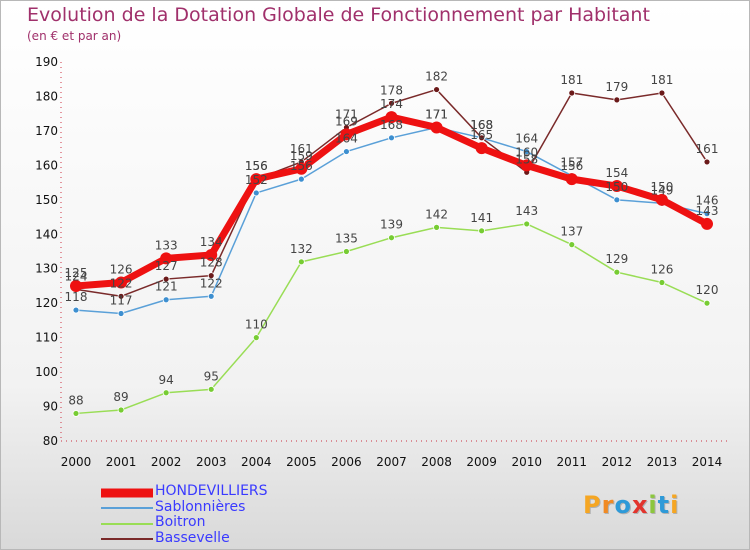 This screenshot has height=550, width=750. What do you see at coordinates (436, 214) in the screenshot?
I see `data-label: 142` at bounding box center [436, 214].